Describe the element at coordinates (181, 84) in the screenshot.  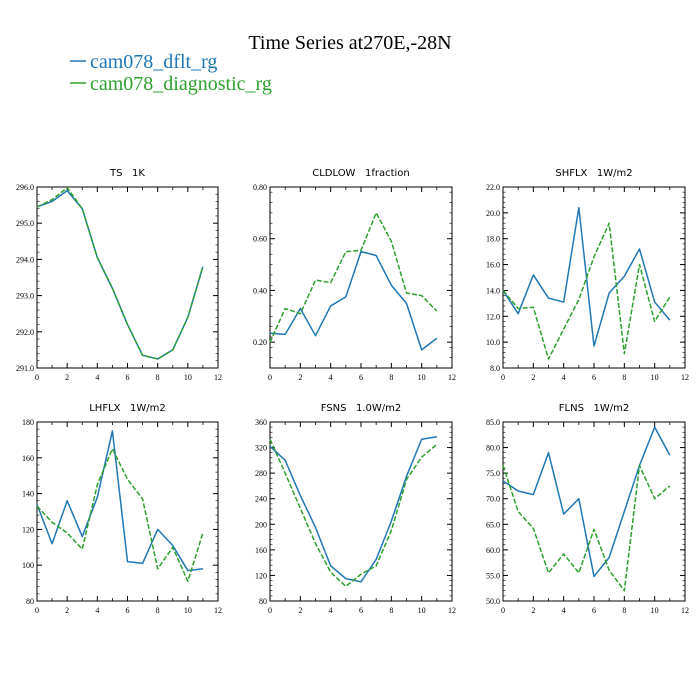
I see `legend-label-diagnostic: cam078_diagnostic_rg` at that location.